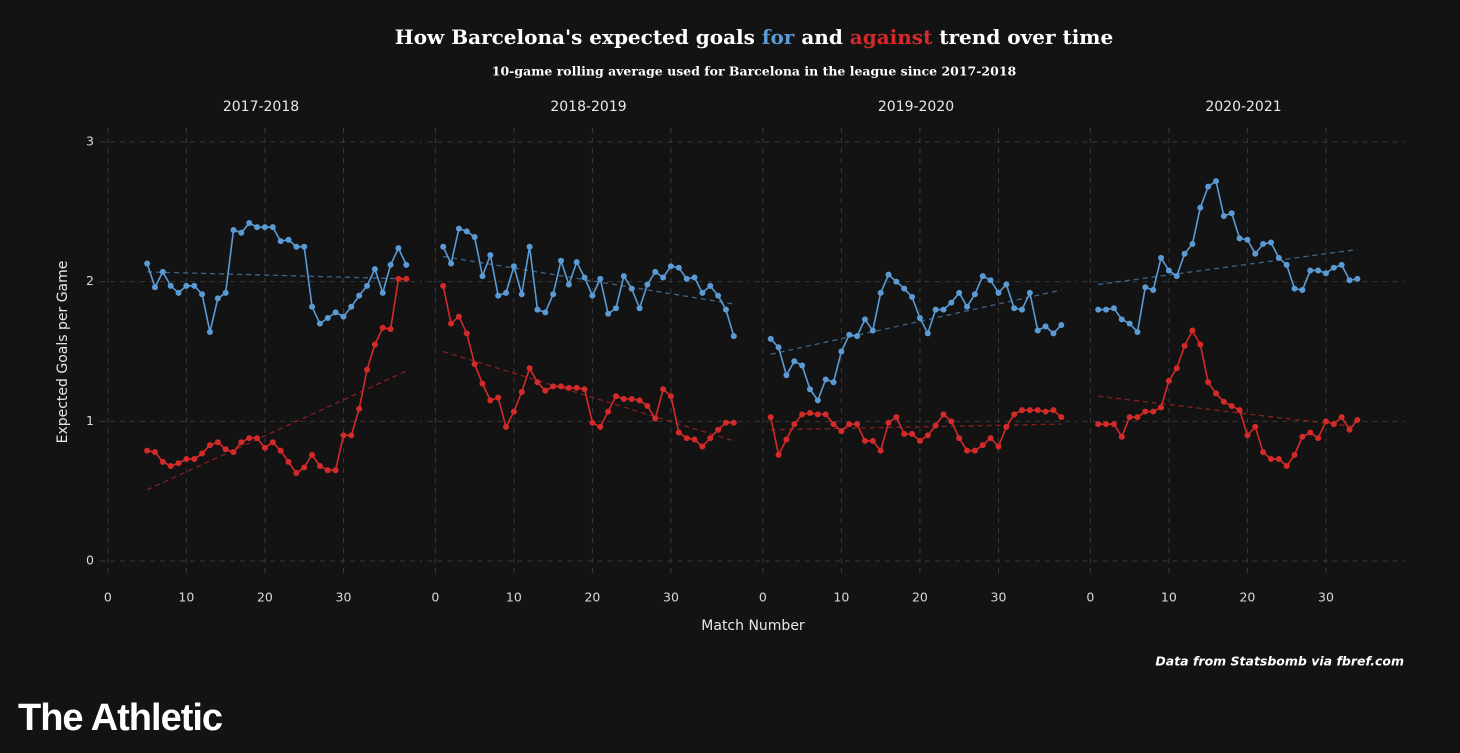 Image resolution: width=1460 pixels, height=753 pixels. I want to click on title-series-against: against, so click(891, 37).